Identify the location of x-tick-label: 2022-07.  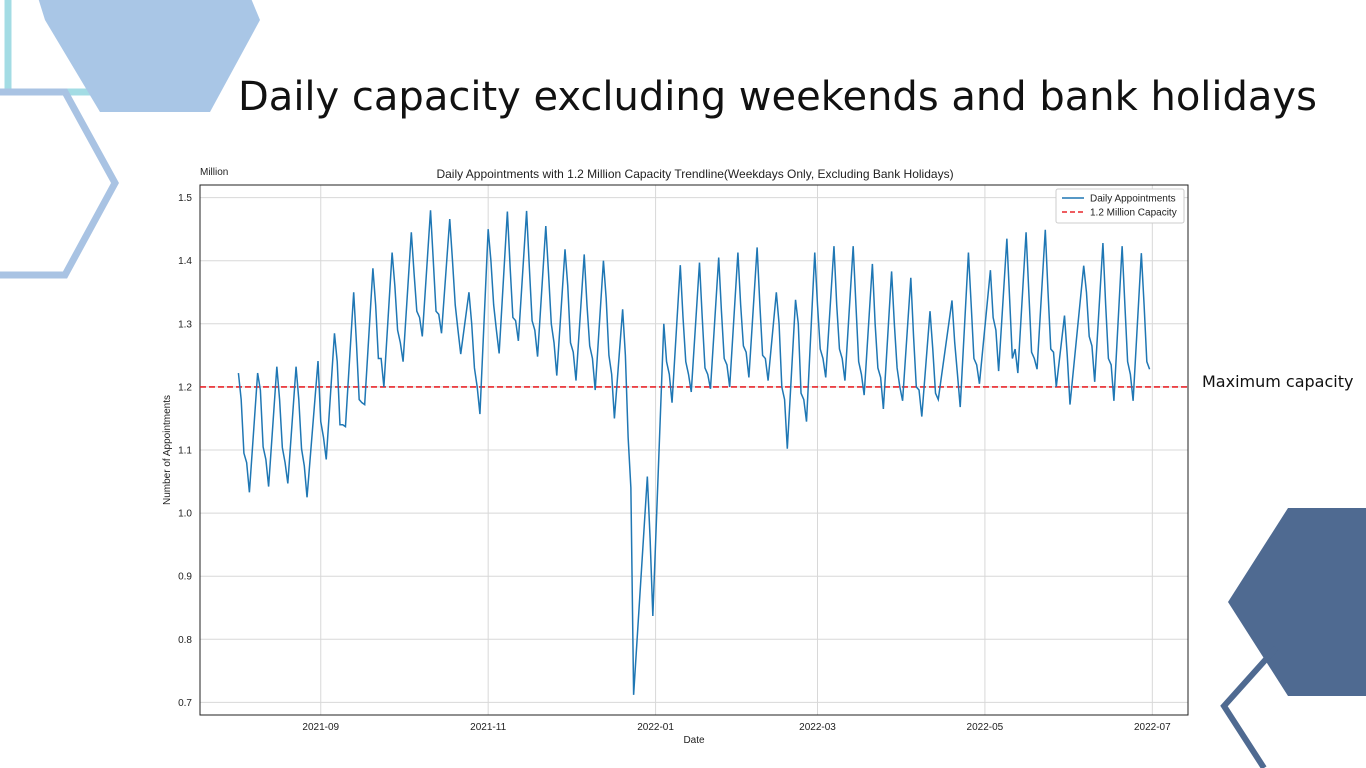
(1152, 727).